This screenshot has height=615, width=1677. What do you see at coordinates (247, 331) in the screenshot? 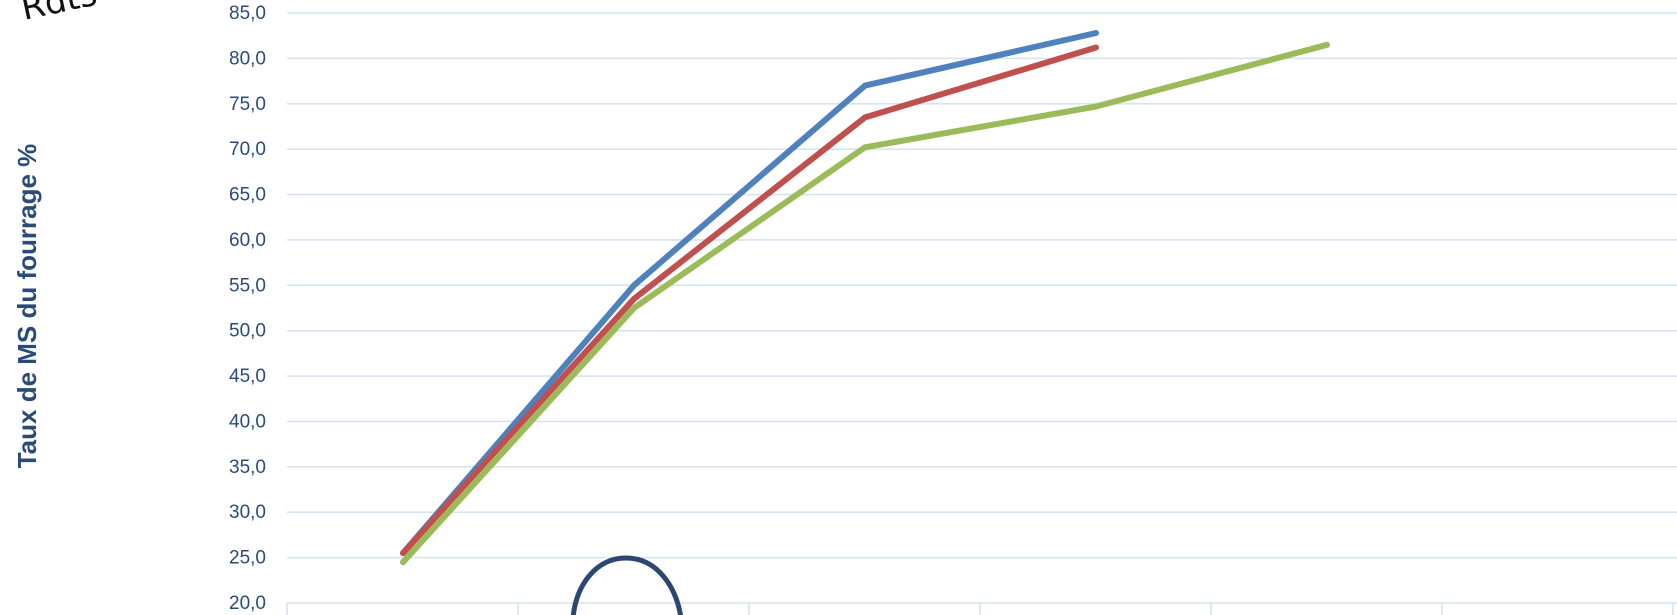
I see `y-tick-label: 50,0` at bounding box center [247, 331].